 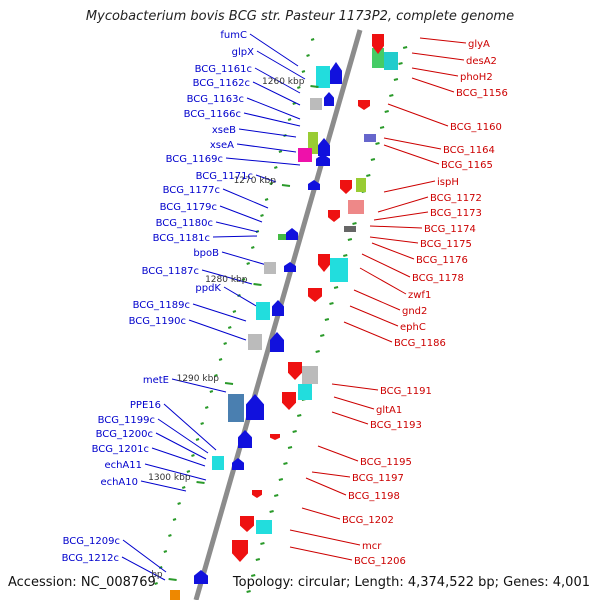 I want to click on gene-label-isph: ispH, so click(x=448, y=182).